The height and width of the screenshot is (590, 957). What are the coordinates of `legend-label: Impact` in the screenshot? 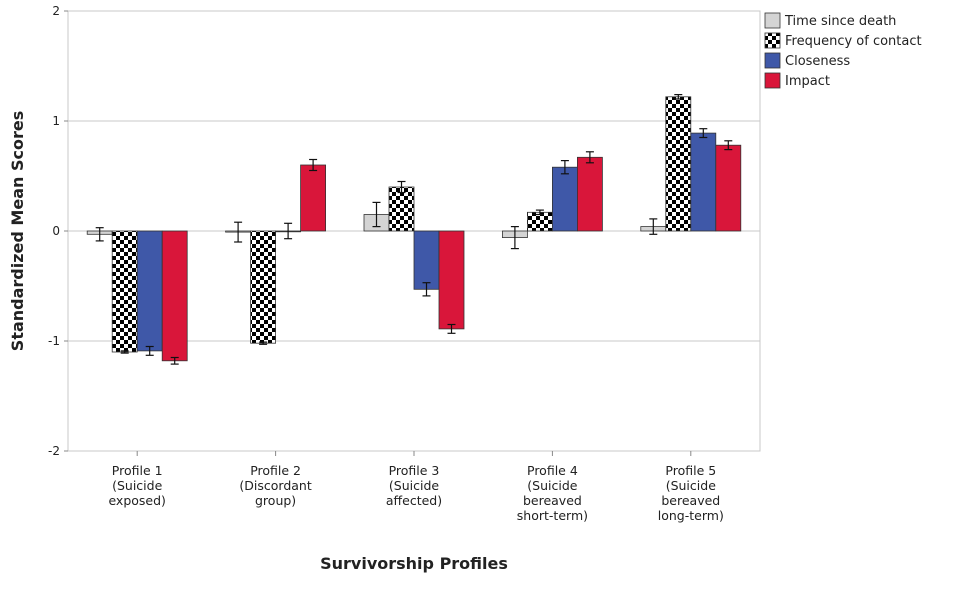 It's located at (807, 81).